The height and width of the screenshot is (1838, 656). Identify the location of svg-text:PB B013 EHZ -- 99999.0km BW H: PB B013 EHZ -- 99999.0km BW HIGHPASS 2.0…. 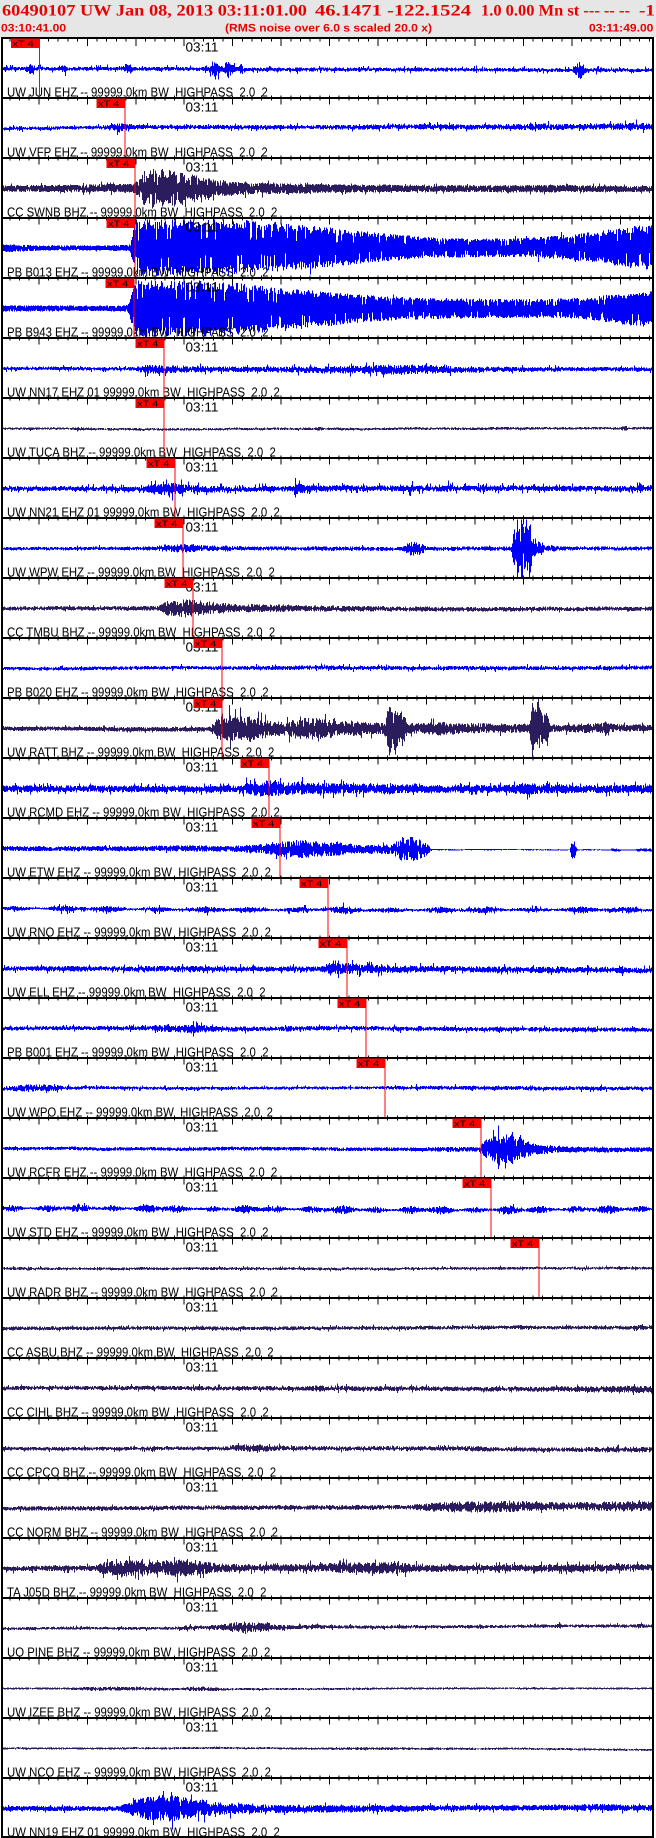
(138, 272).